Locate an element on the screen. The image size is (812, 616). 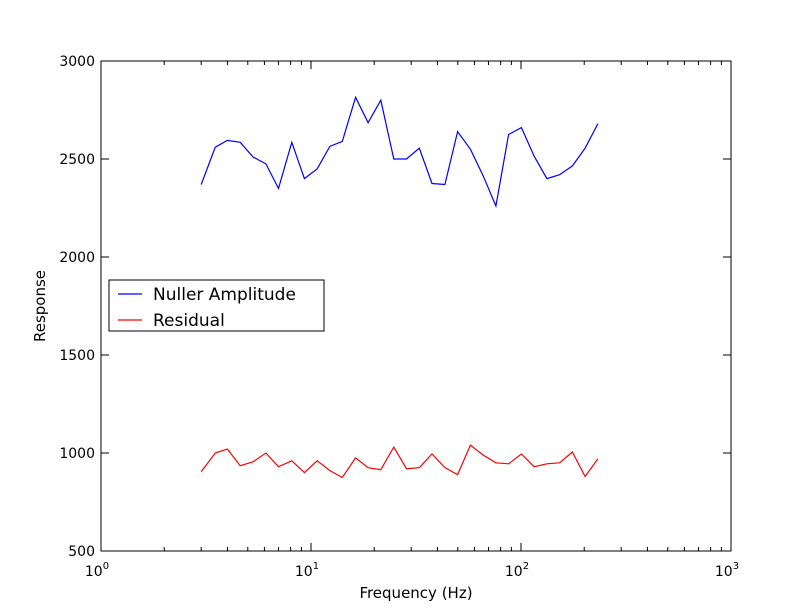
y-tick-label: 2500 is located at coordinates (77, 160).